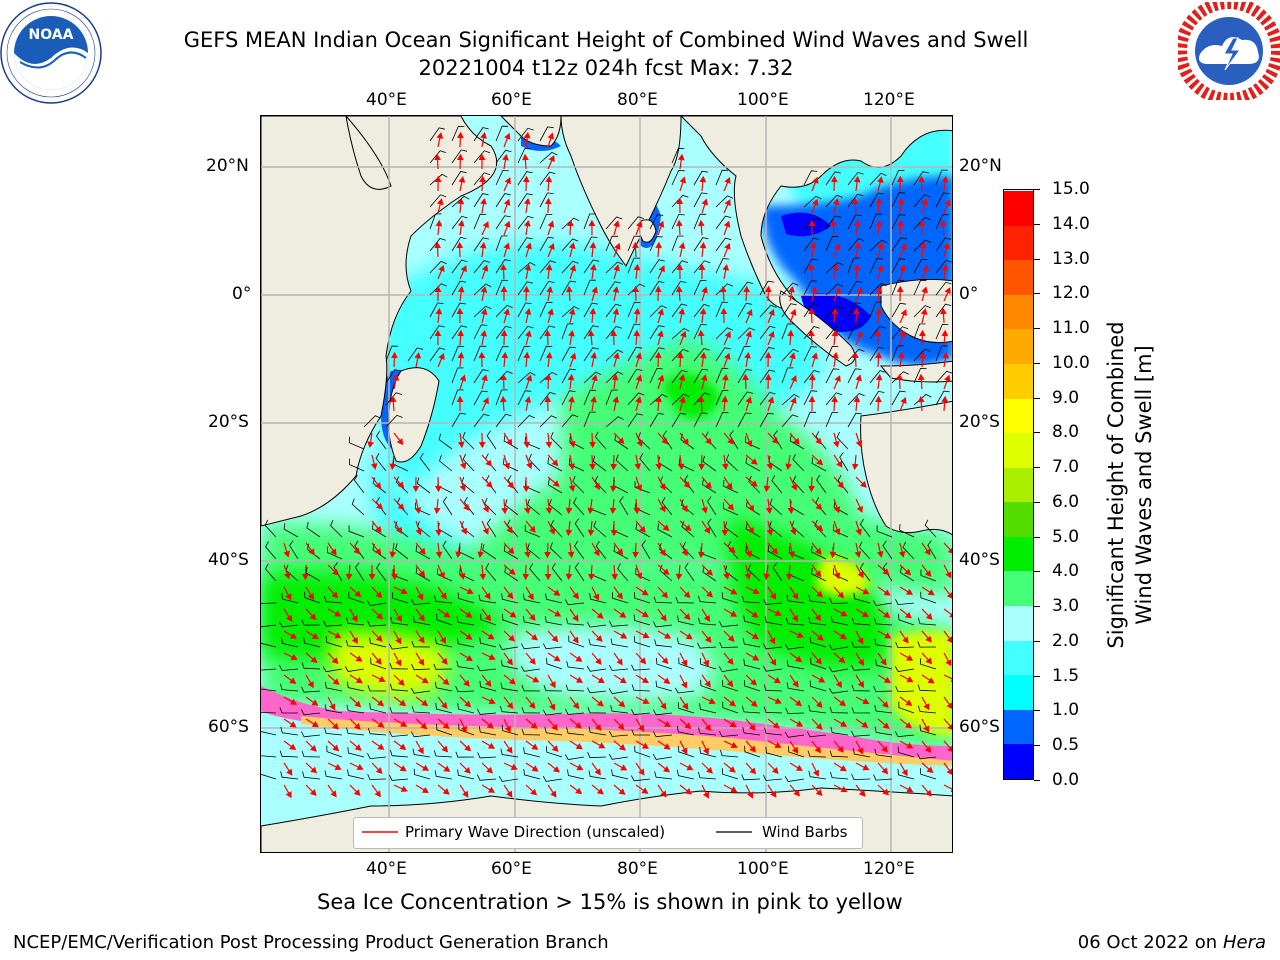  I want to click on colorbar-tick-label: 2.0, so click(1066, 640).